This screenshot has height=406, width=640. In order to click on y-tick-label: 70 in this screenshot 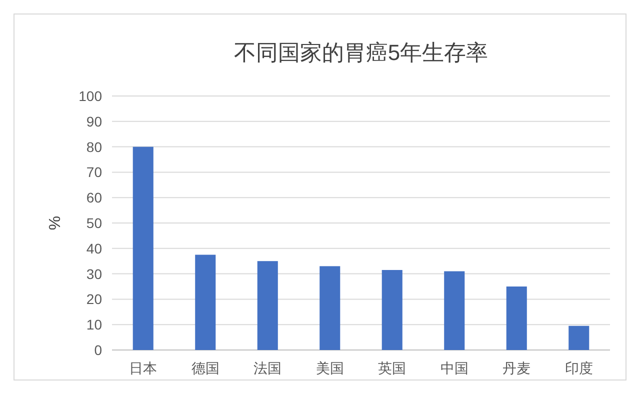, I will do `click(94, 172)`.